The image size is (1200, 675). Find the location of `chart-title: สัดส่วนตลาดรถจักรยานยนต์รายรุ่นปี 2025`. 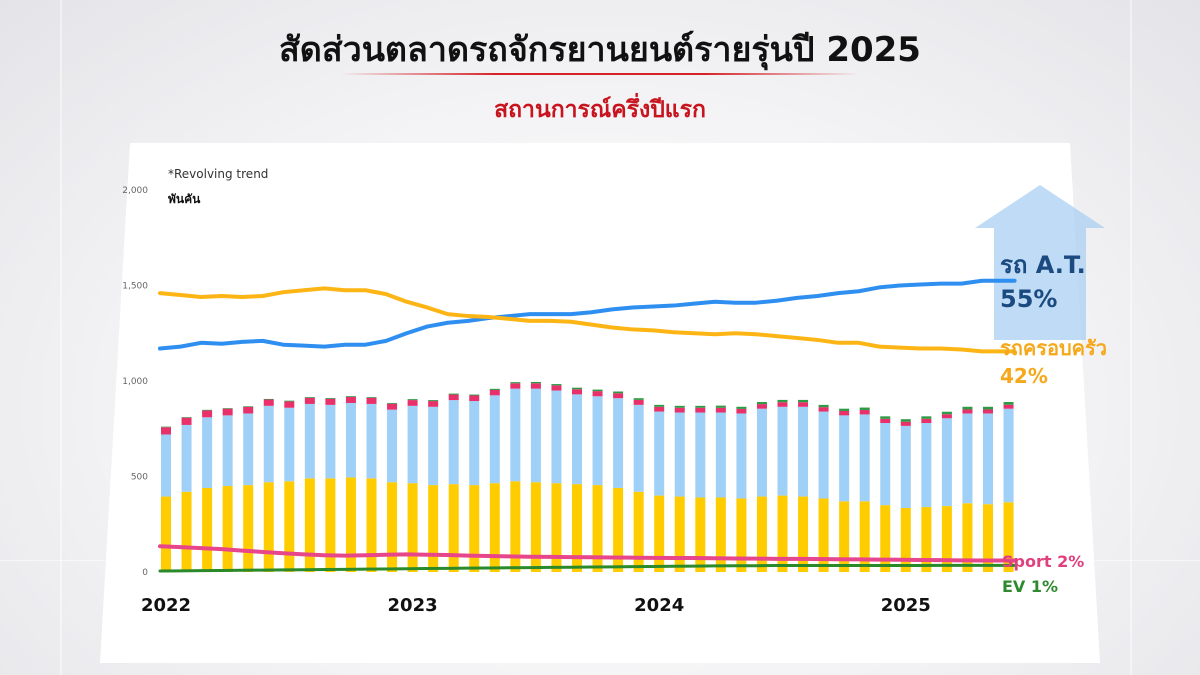

chart-title: สัดส่วนตลาดรถจักรยานยนต์รายรุ่นปี 2025 is located at coordinates (600, 50).